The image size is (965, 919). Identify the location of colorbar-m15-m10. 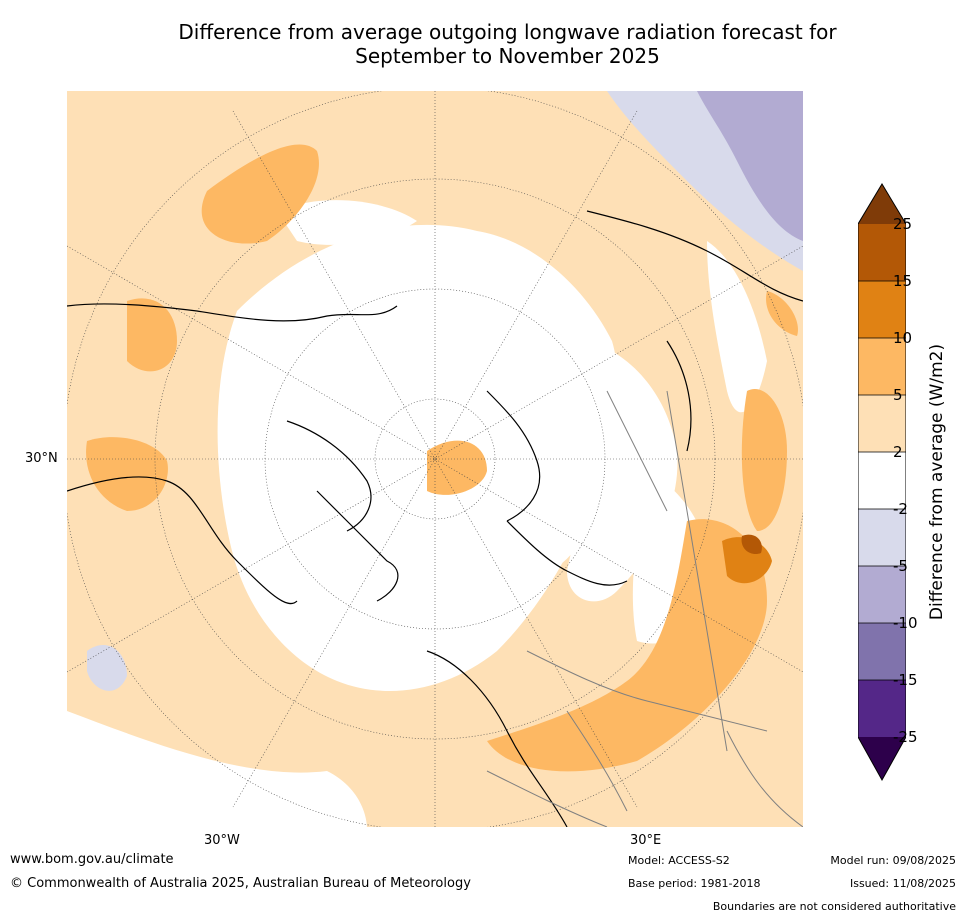
(882, 651).